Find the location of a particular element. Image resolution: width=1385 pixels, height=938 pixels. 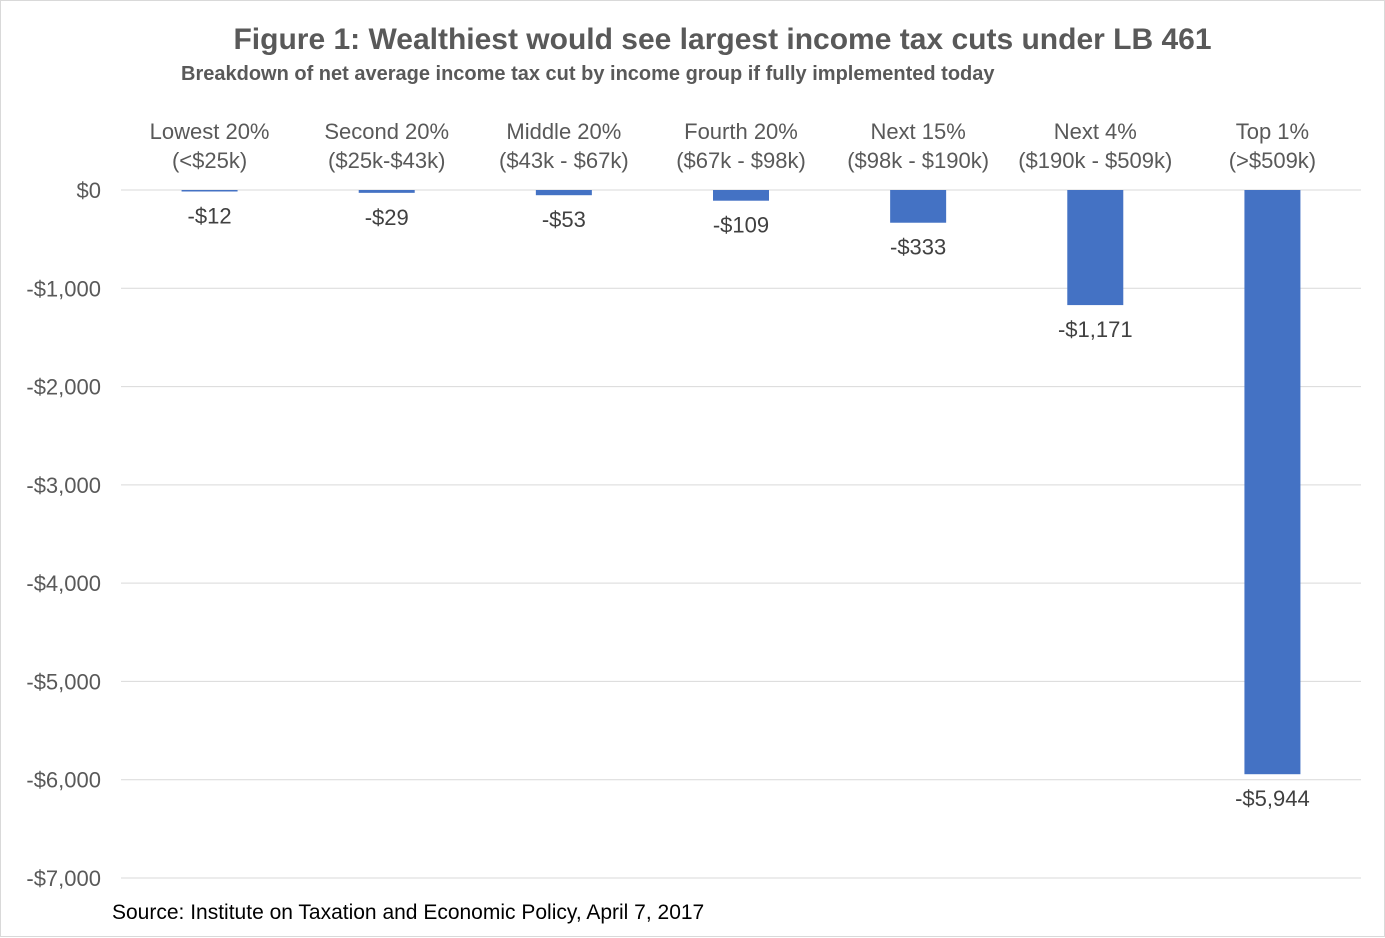

x-category-sublabel: ($98k - $190k) is located at coordinates (918, 160).